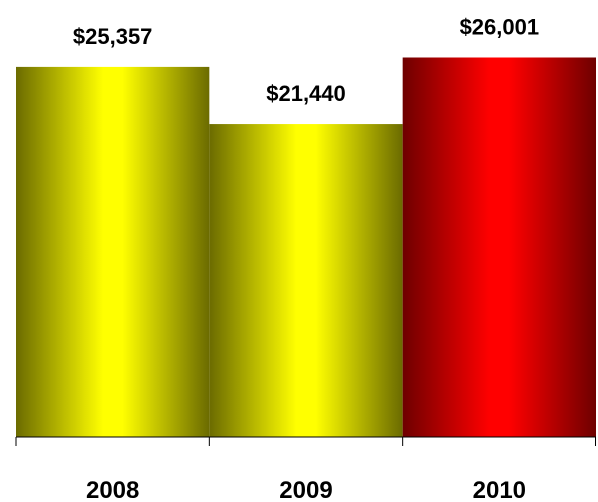  Describe the element at coordinates (112, 489) in the screenshot. I see `x-tick-label-2008: 2008` at that location.